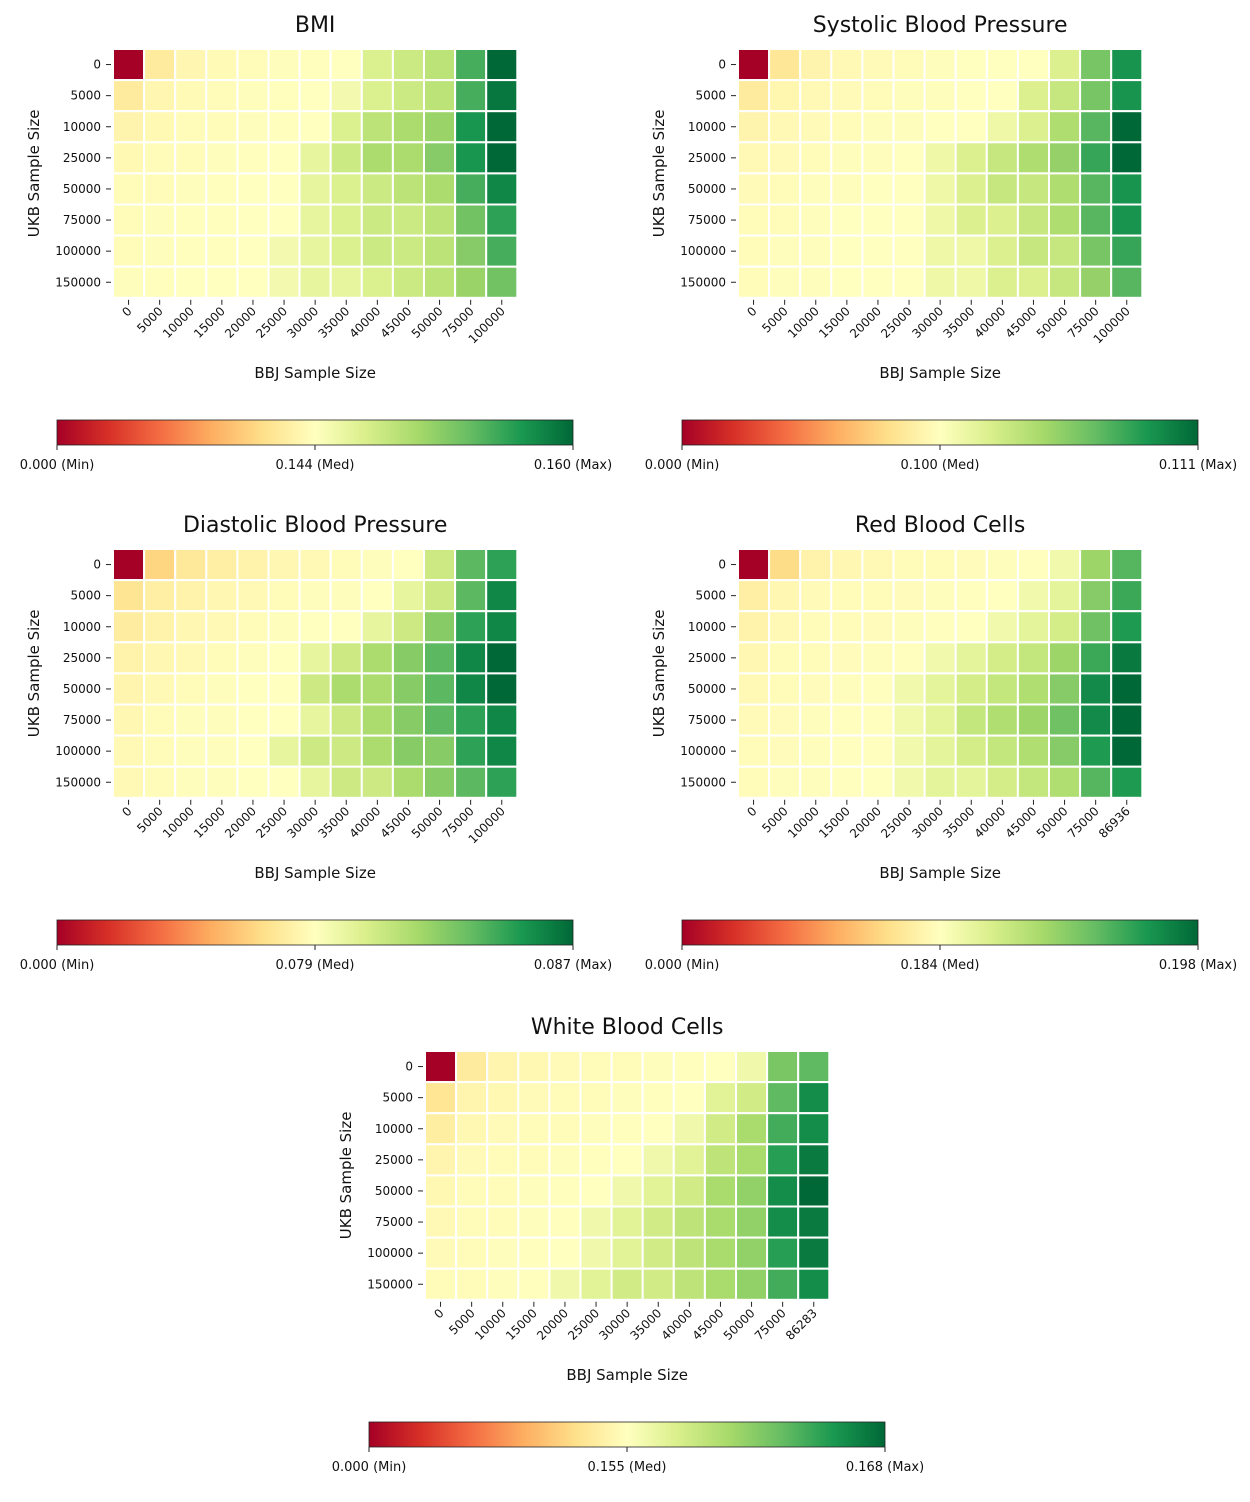  Describe the element at coordinates (885, 1467) in the screenshot. I see `colorbar-tick-label: 0.168 (Max)` at that location.